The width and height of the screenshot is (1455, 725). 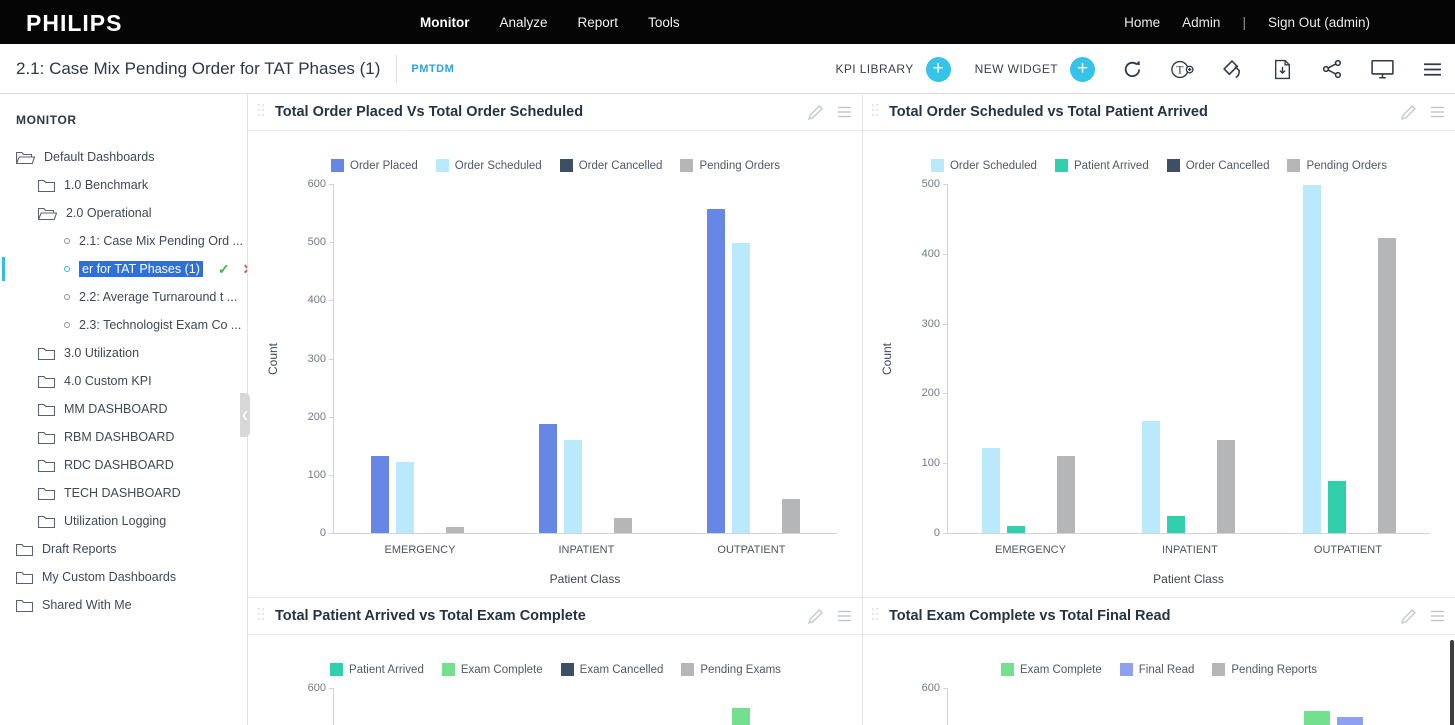 I want to click on sidebar-item: 3.0 Utilization, so click(x=123, y=353).